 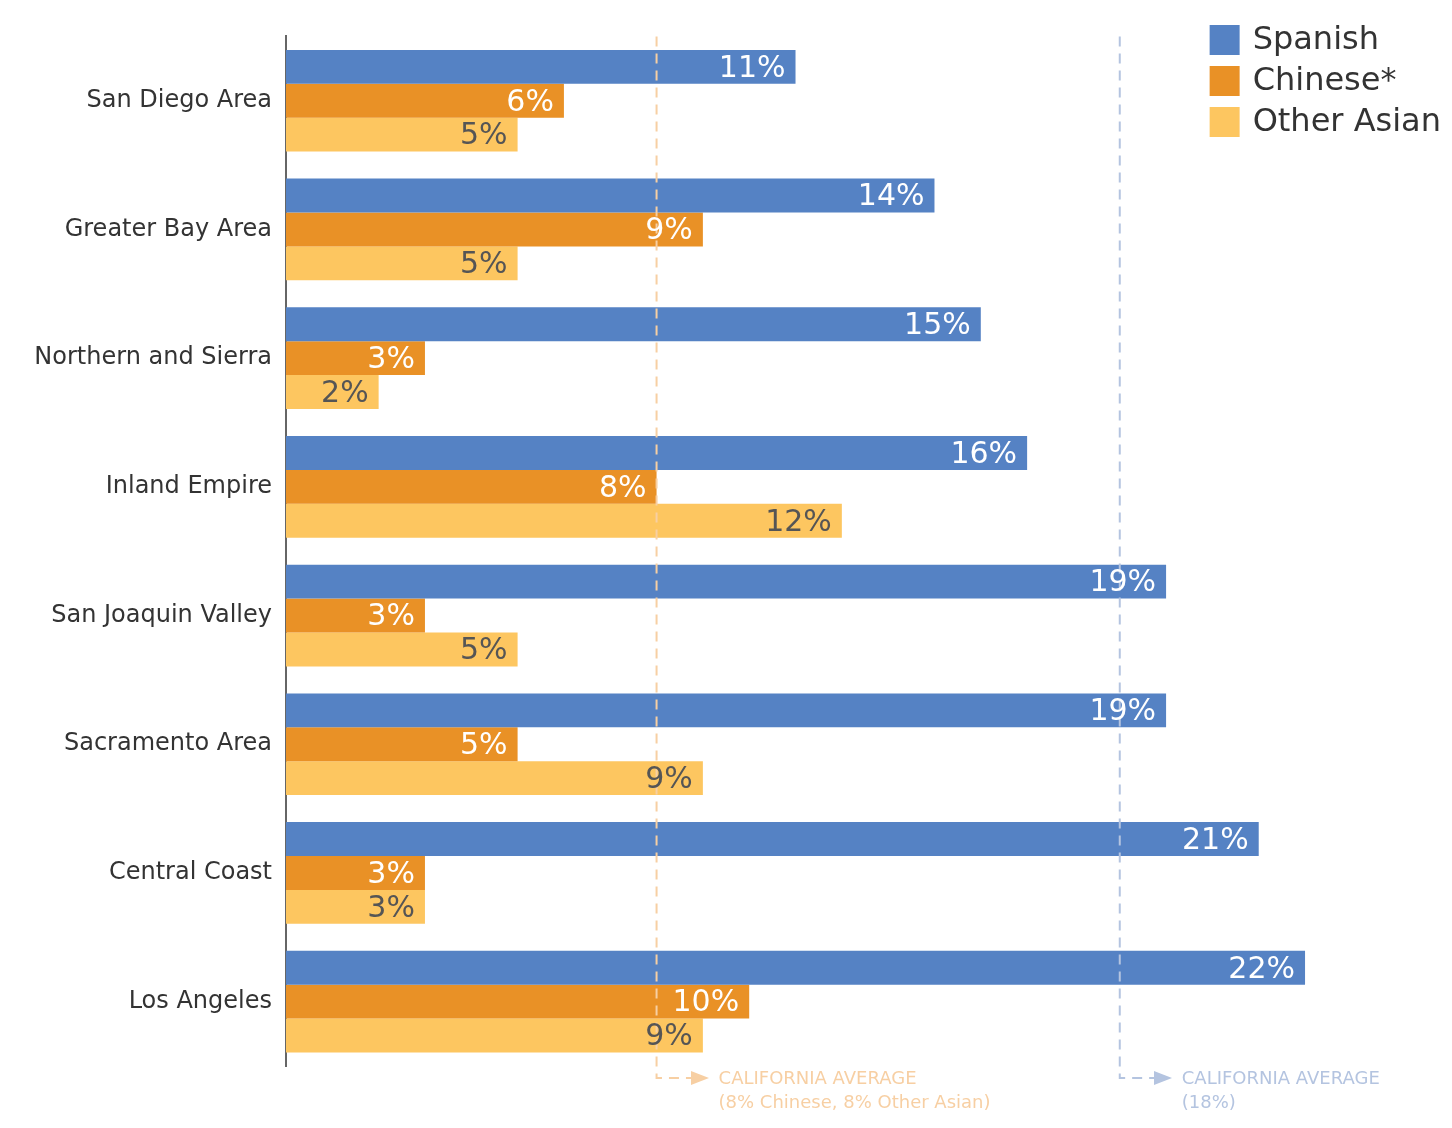 I want to click on data-label: 2%, so click(x=345, y=391).